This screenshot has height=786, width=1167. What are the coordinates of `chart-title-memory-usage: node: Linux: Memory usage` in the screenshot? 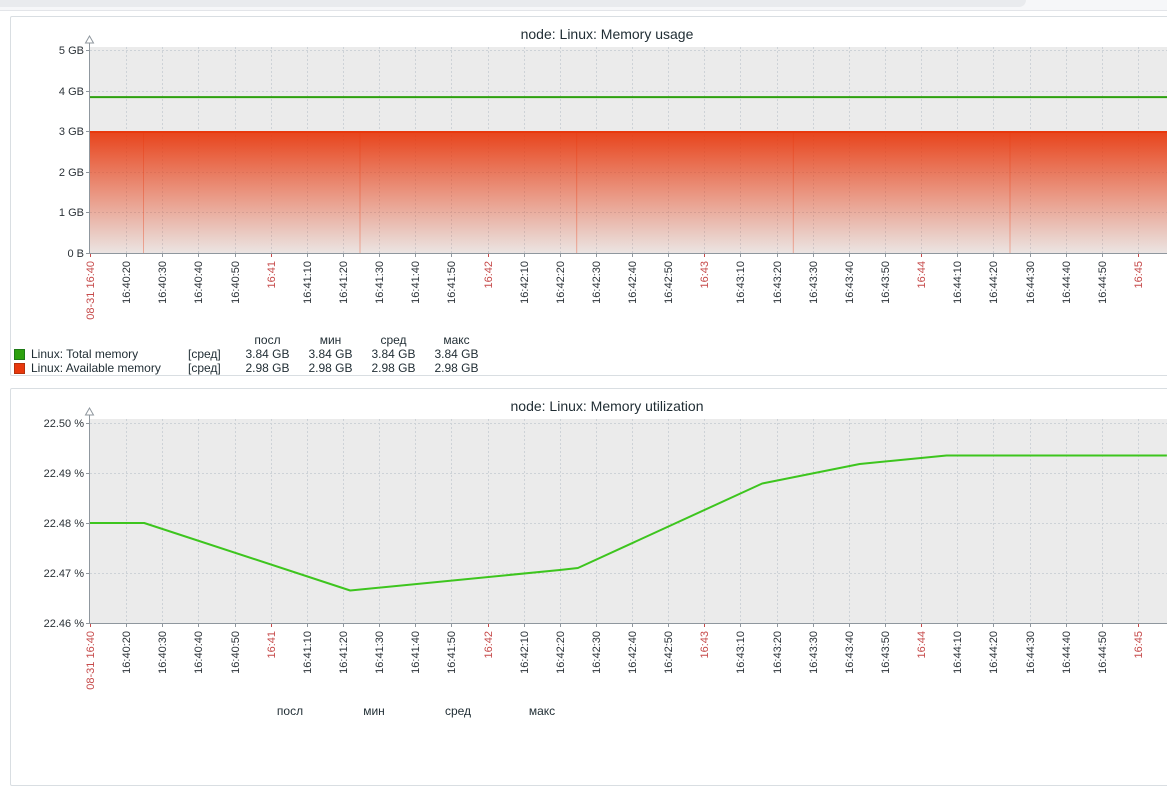 It's located at (607, 34).